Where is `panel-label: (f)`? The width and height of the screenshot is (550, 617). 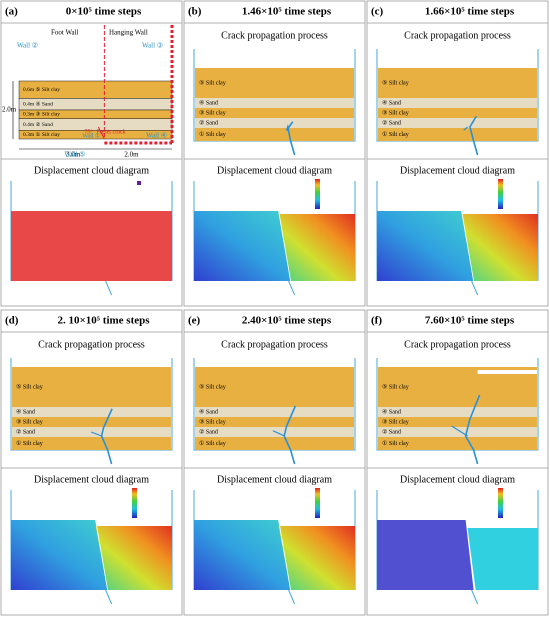 panel-label: (f) is located at coordinates (376, 321).